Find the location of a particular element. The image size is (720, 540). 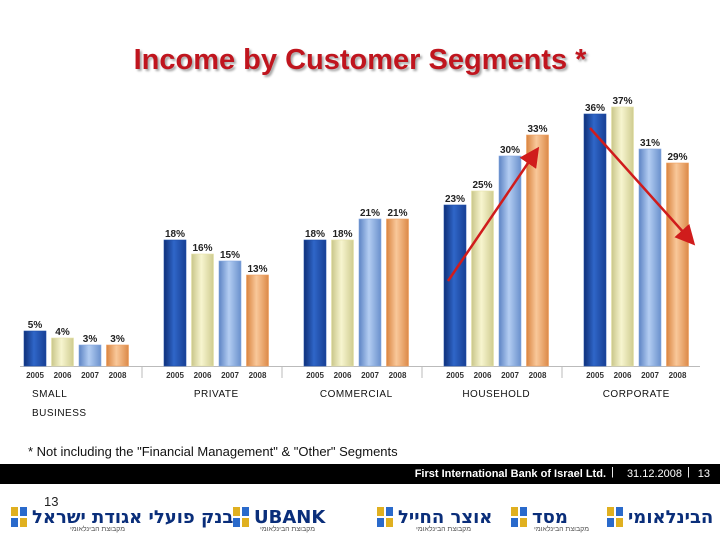

data-label: 13% is located at coordinates (257, 269).